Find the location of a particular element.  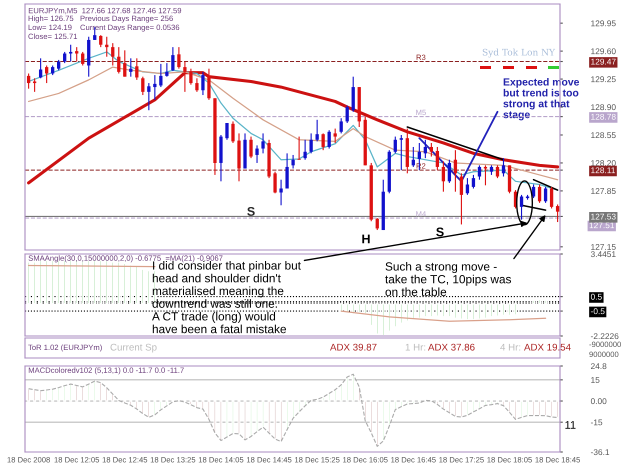

y-tick-label: 24.8 is located at coordinates (598, 366).